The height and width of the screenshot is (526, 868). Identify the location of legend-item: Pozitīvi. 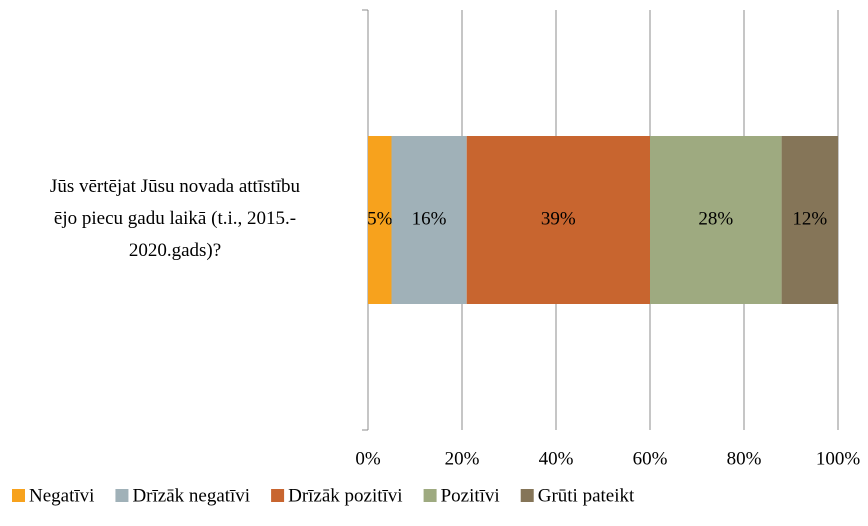
(461, 495).